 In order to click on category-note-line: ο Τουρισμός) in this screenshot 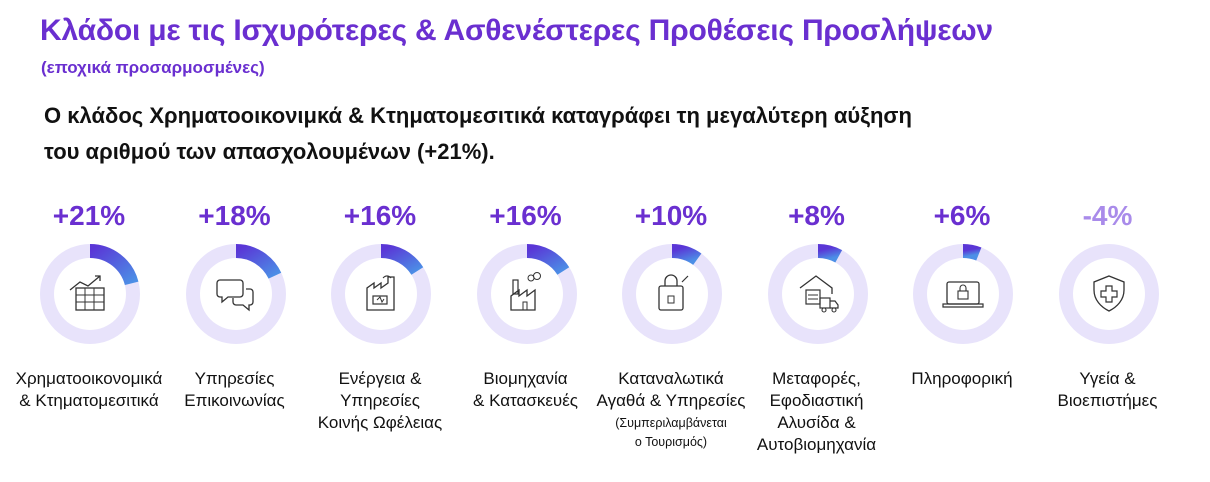, I will do `click(671, 442)`.